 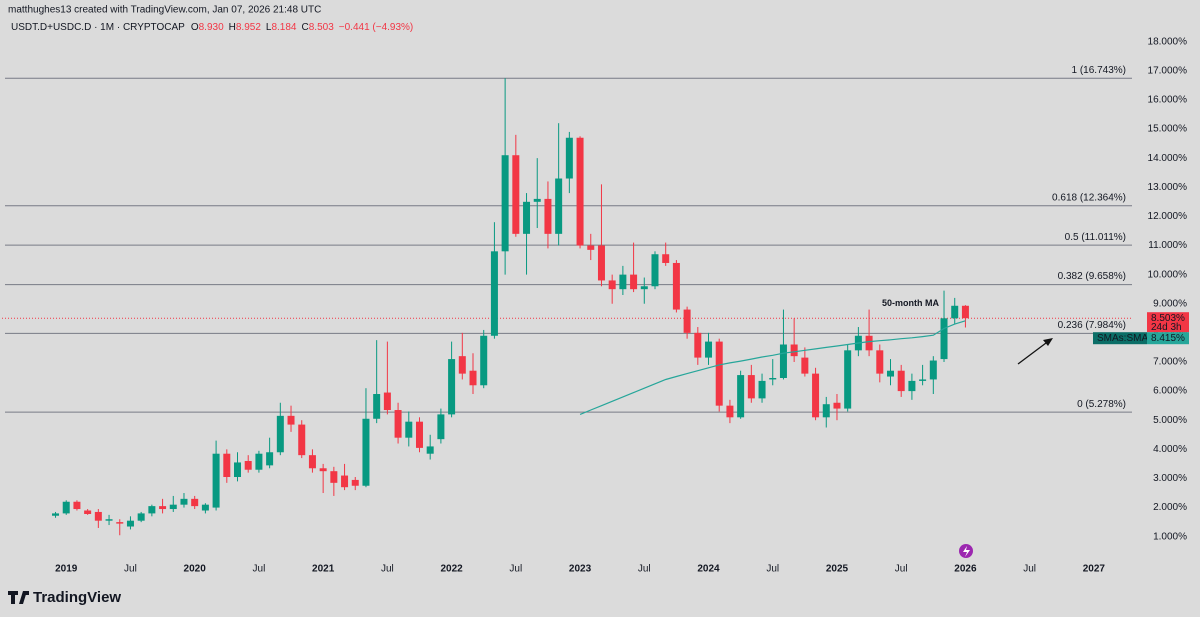 I want to click on y-tick-label: 15.000%, so click(x=1168, y=129).